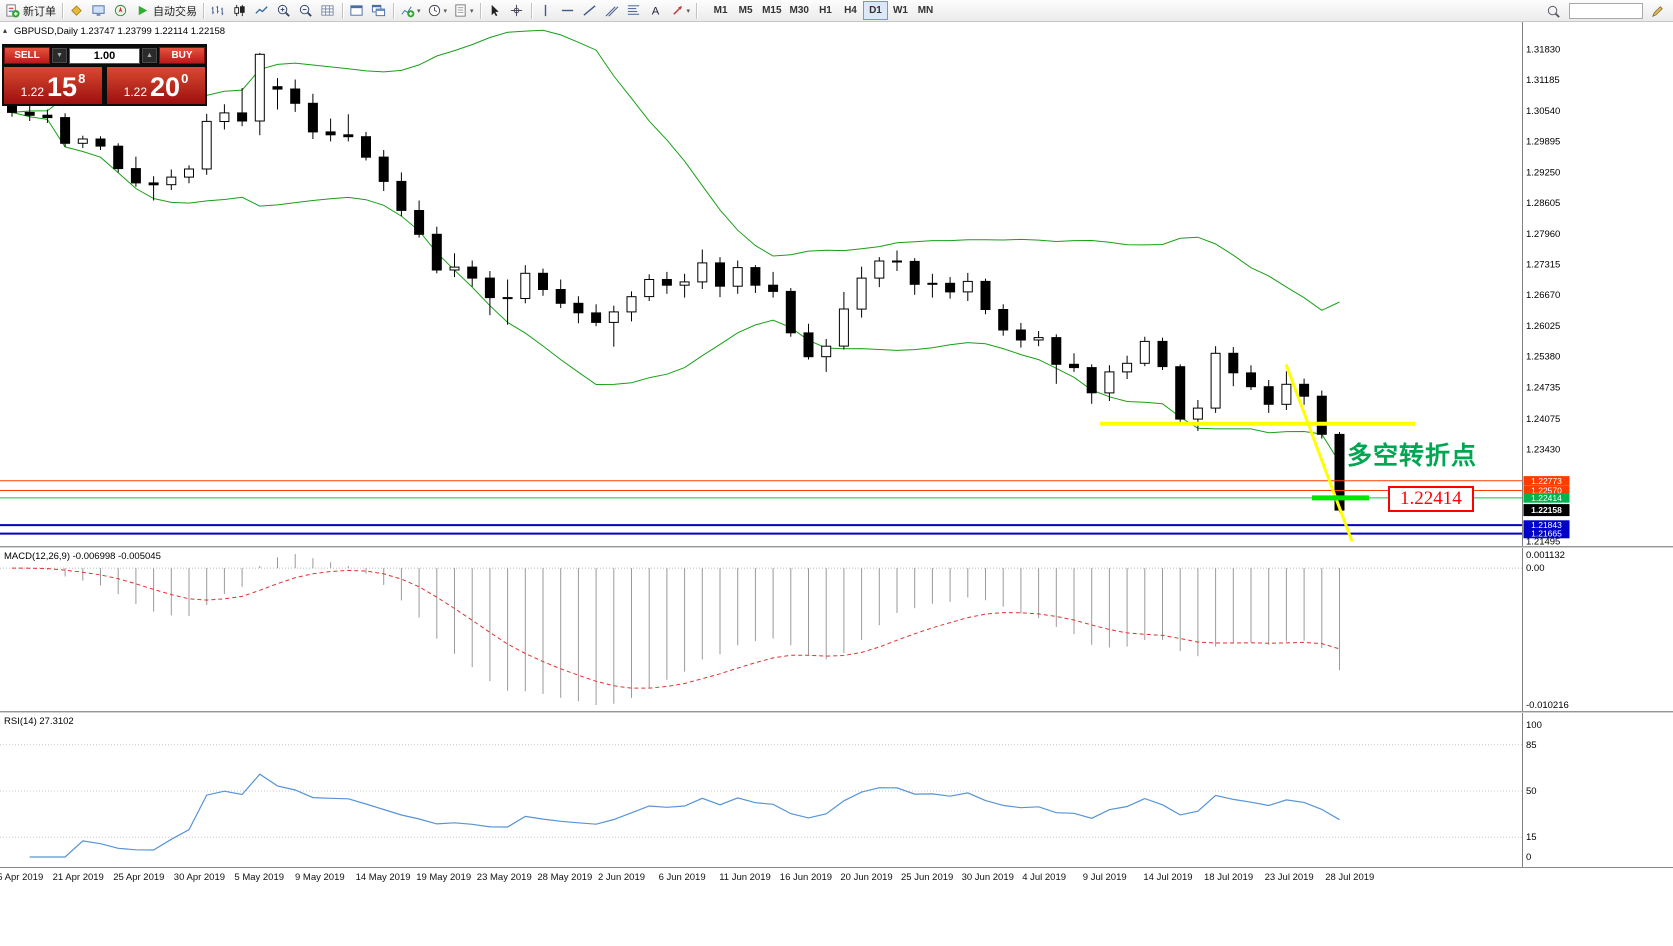 The width and height of the screenshot is (1673, 946). Describe the element at coordinates (104, 55) in the screenshot. I see `volume-input` at that location.